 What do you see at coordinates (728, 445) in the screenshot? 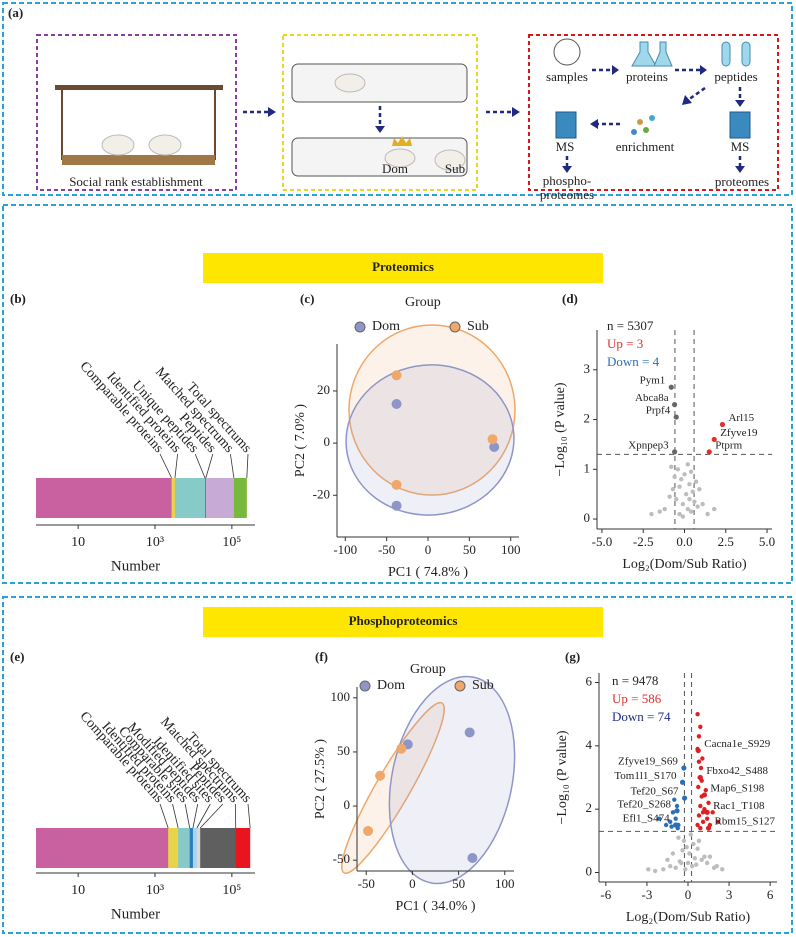
I see `point-label: Ptprm` at bounding box center [728, 445].